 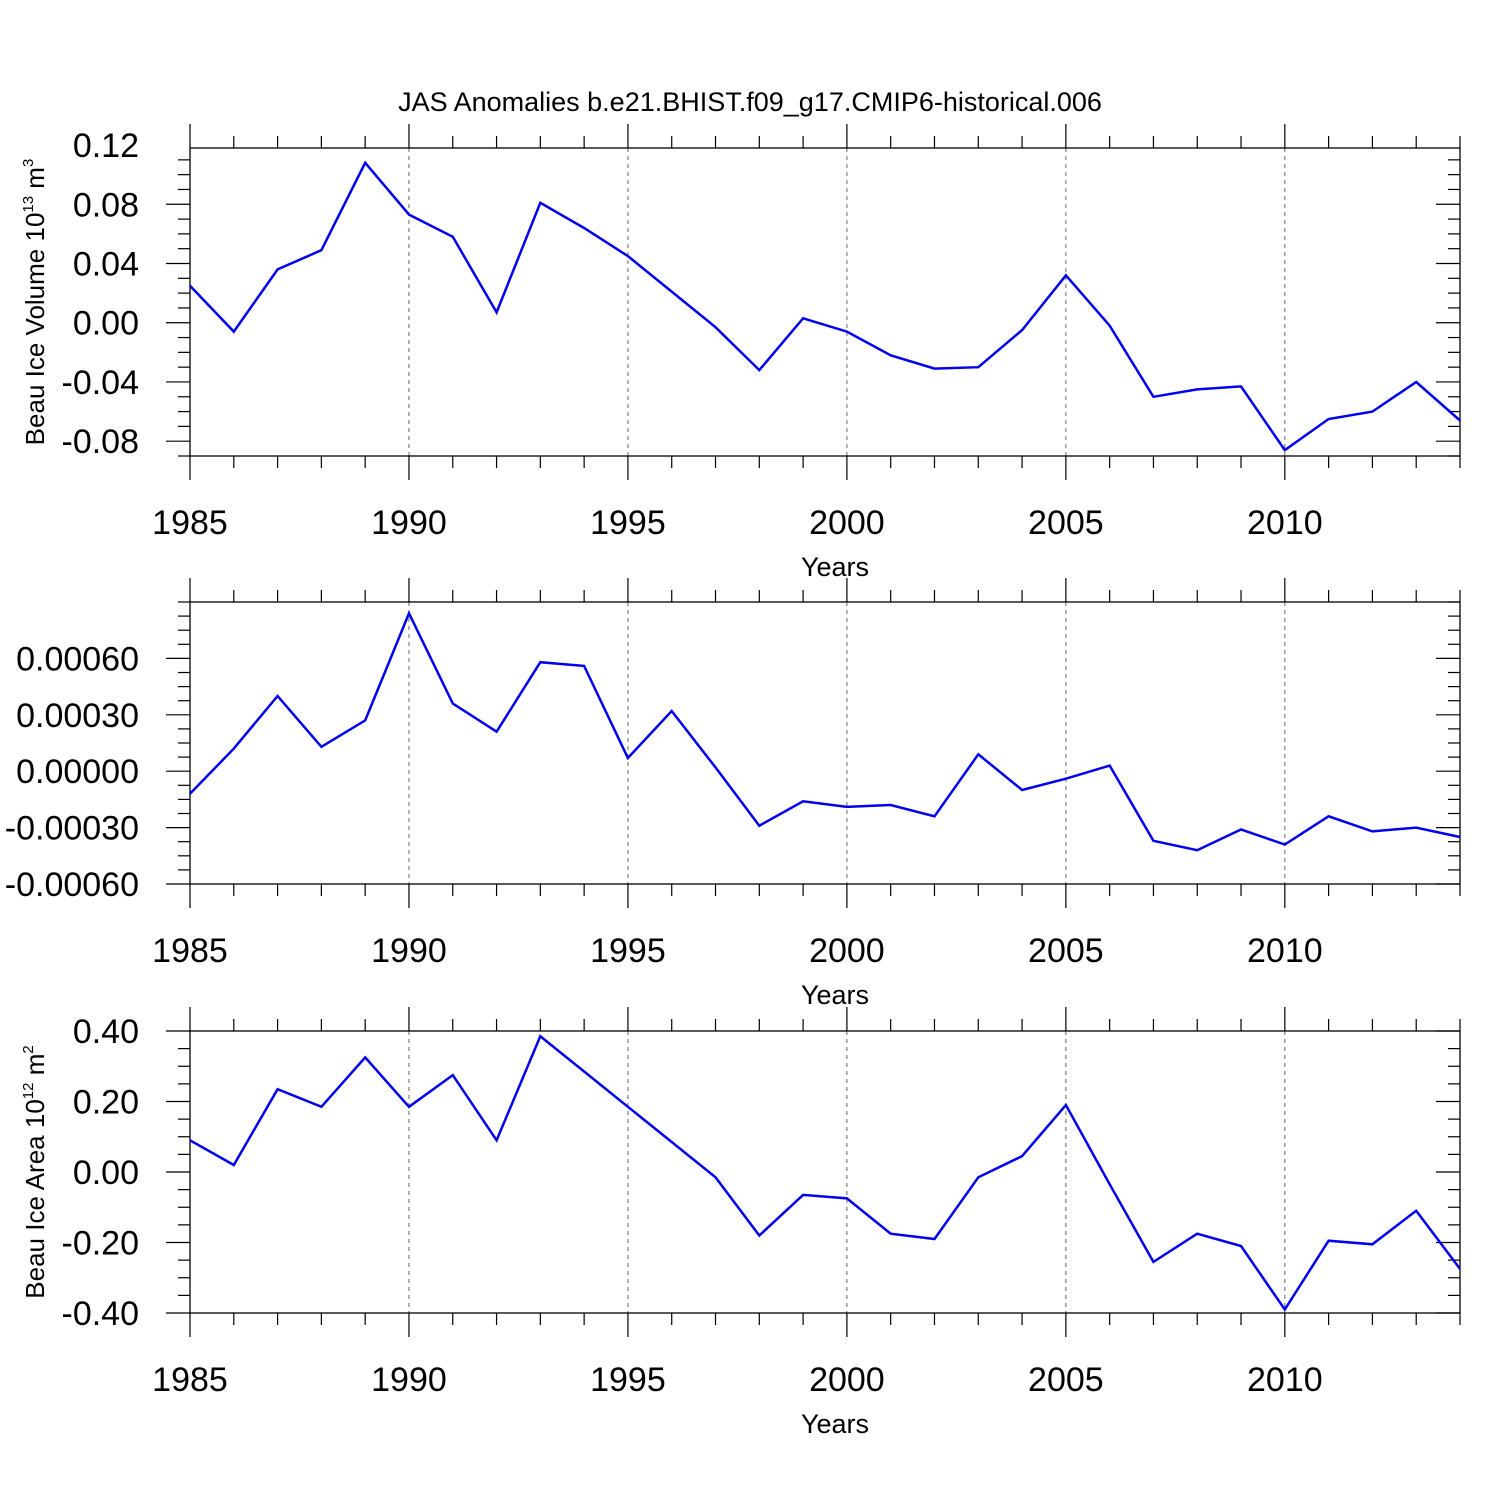 I want to click on y-tick-label: -0.00060, so click(x=72, y=885).